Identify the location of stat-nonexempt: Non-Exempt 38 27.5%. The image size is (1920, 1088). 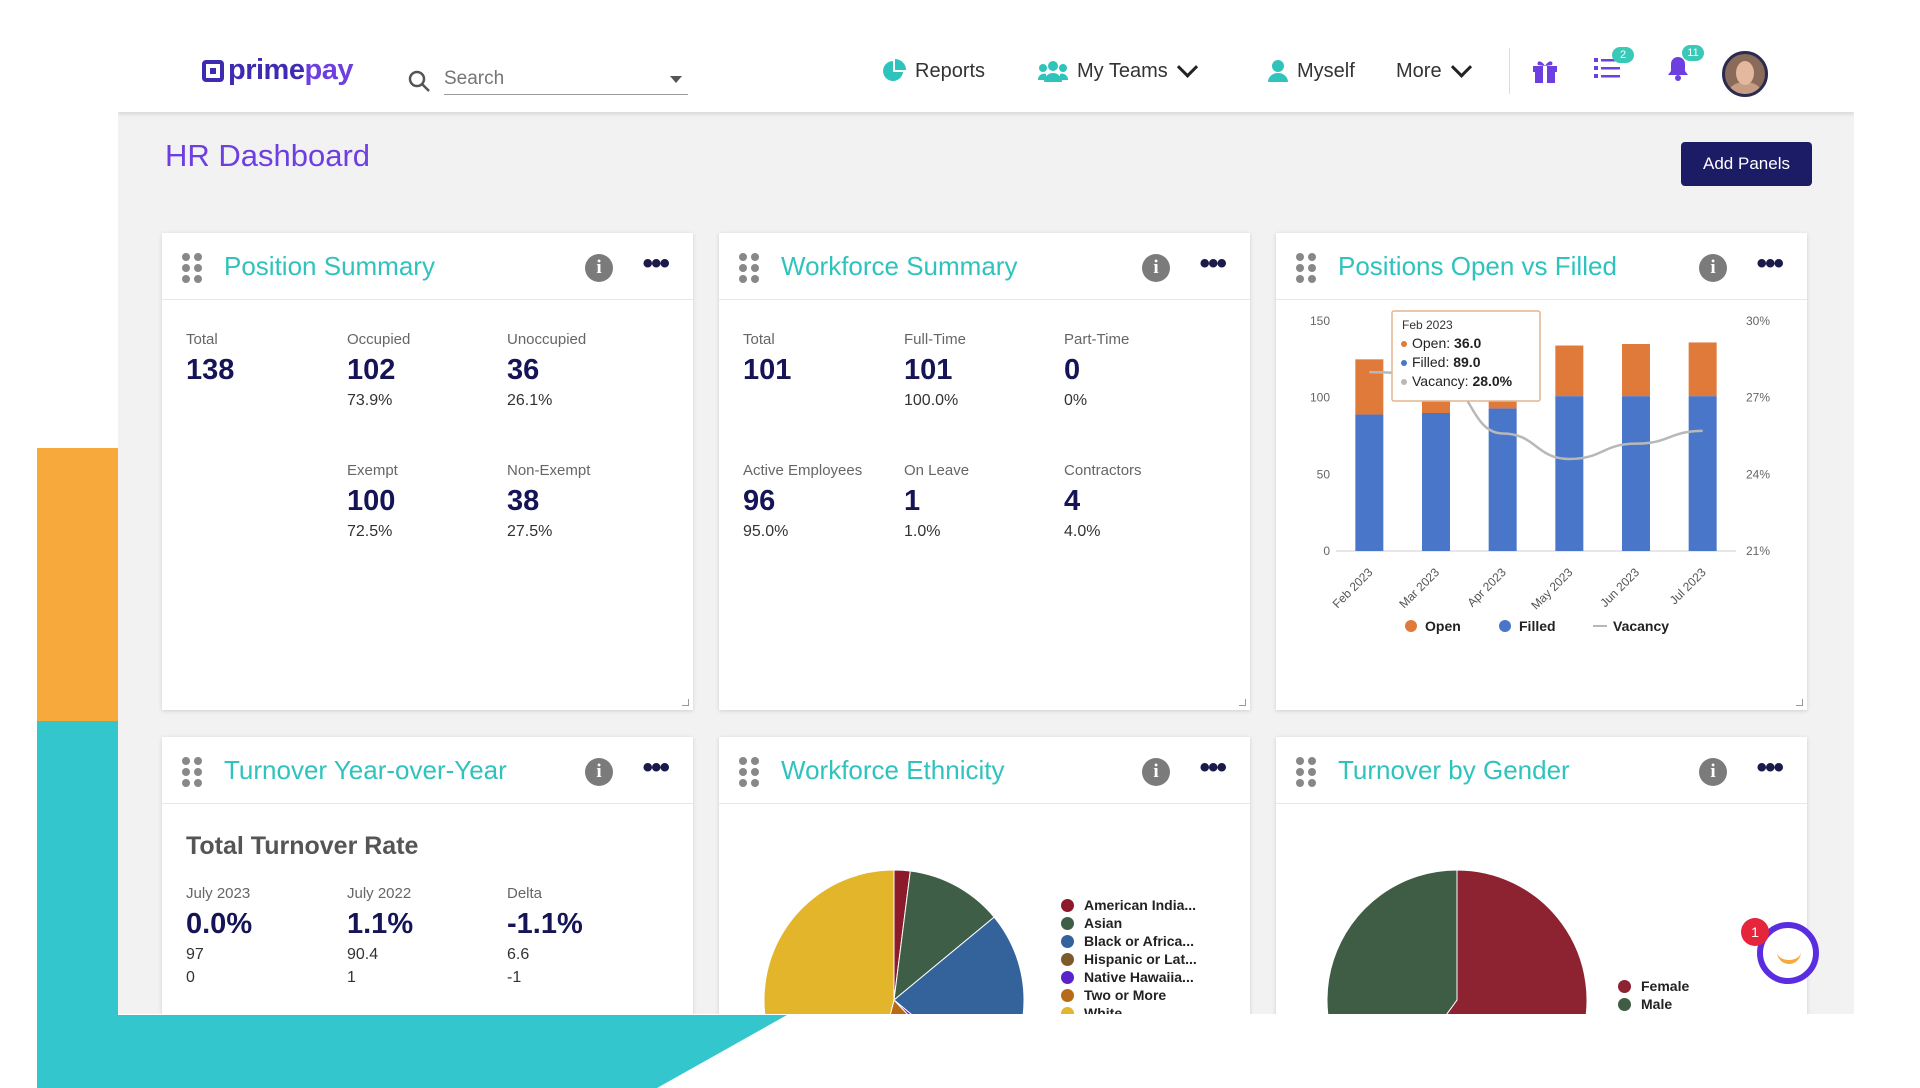
(549, 501).